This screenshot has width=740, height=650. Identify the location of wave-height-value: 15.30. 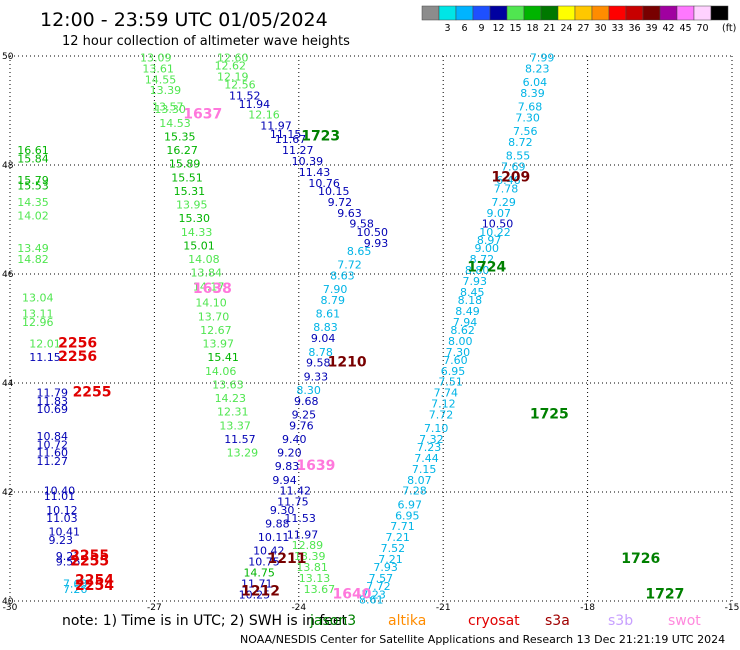
(194, 218).